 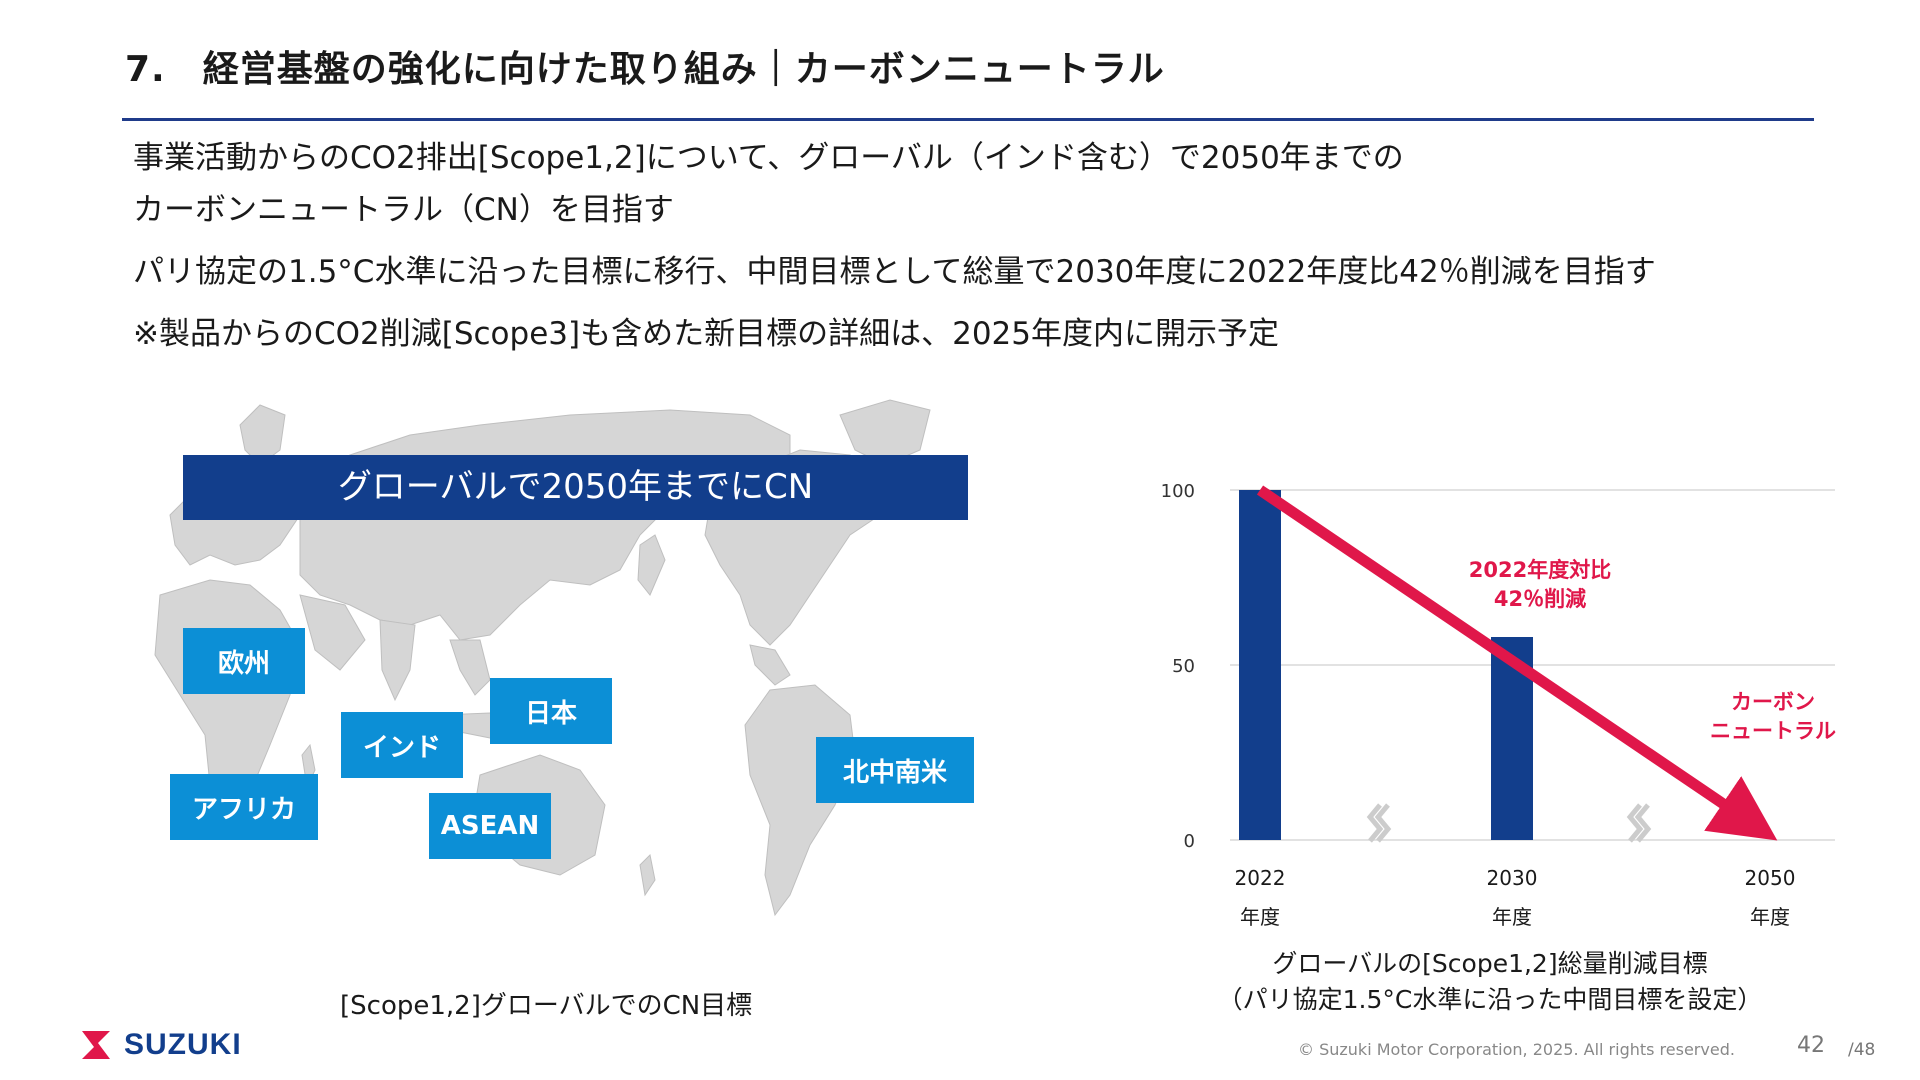 What do you see at coordinates (1512, 917) in the screenshot?
I see `x-tick-sublabel-2030: 年度` at bounding box center [1512, 917].